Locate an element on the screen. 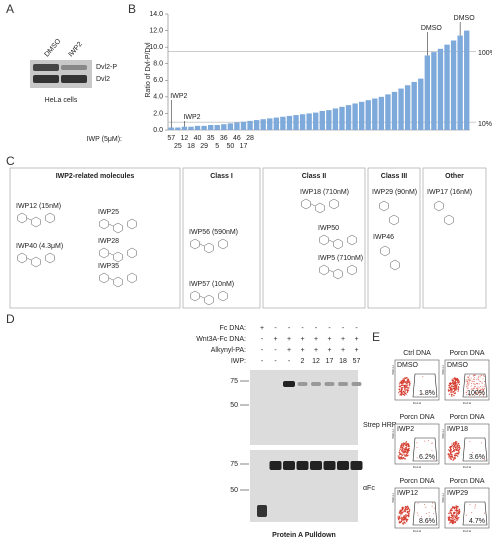  x-axis-title: IWP (5μM): is located at coordinates (104, 139).